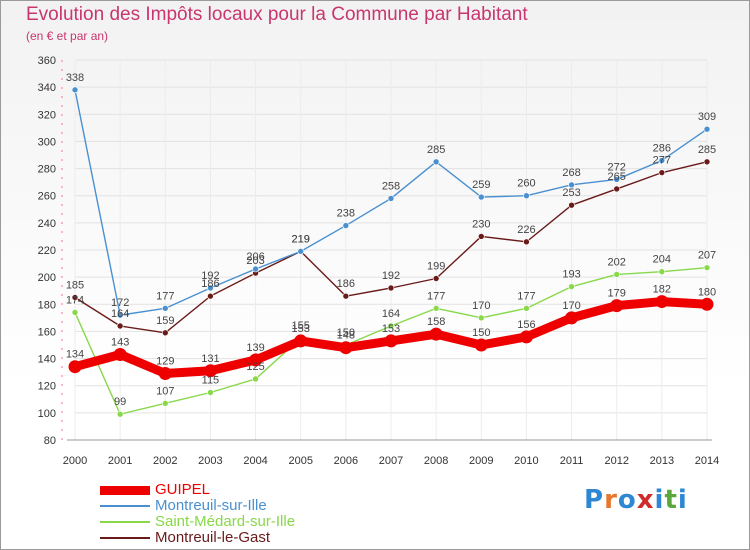  I want to click on brand-letter: r, so click(611, 500).